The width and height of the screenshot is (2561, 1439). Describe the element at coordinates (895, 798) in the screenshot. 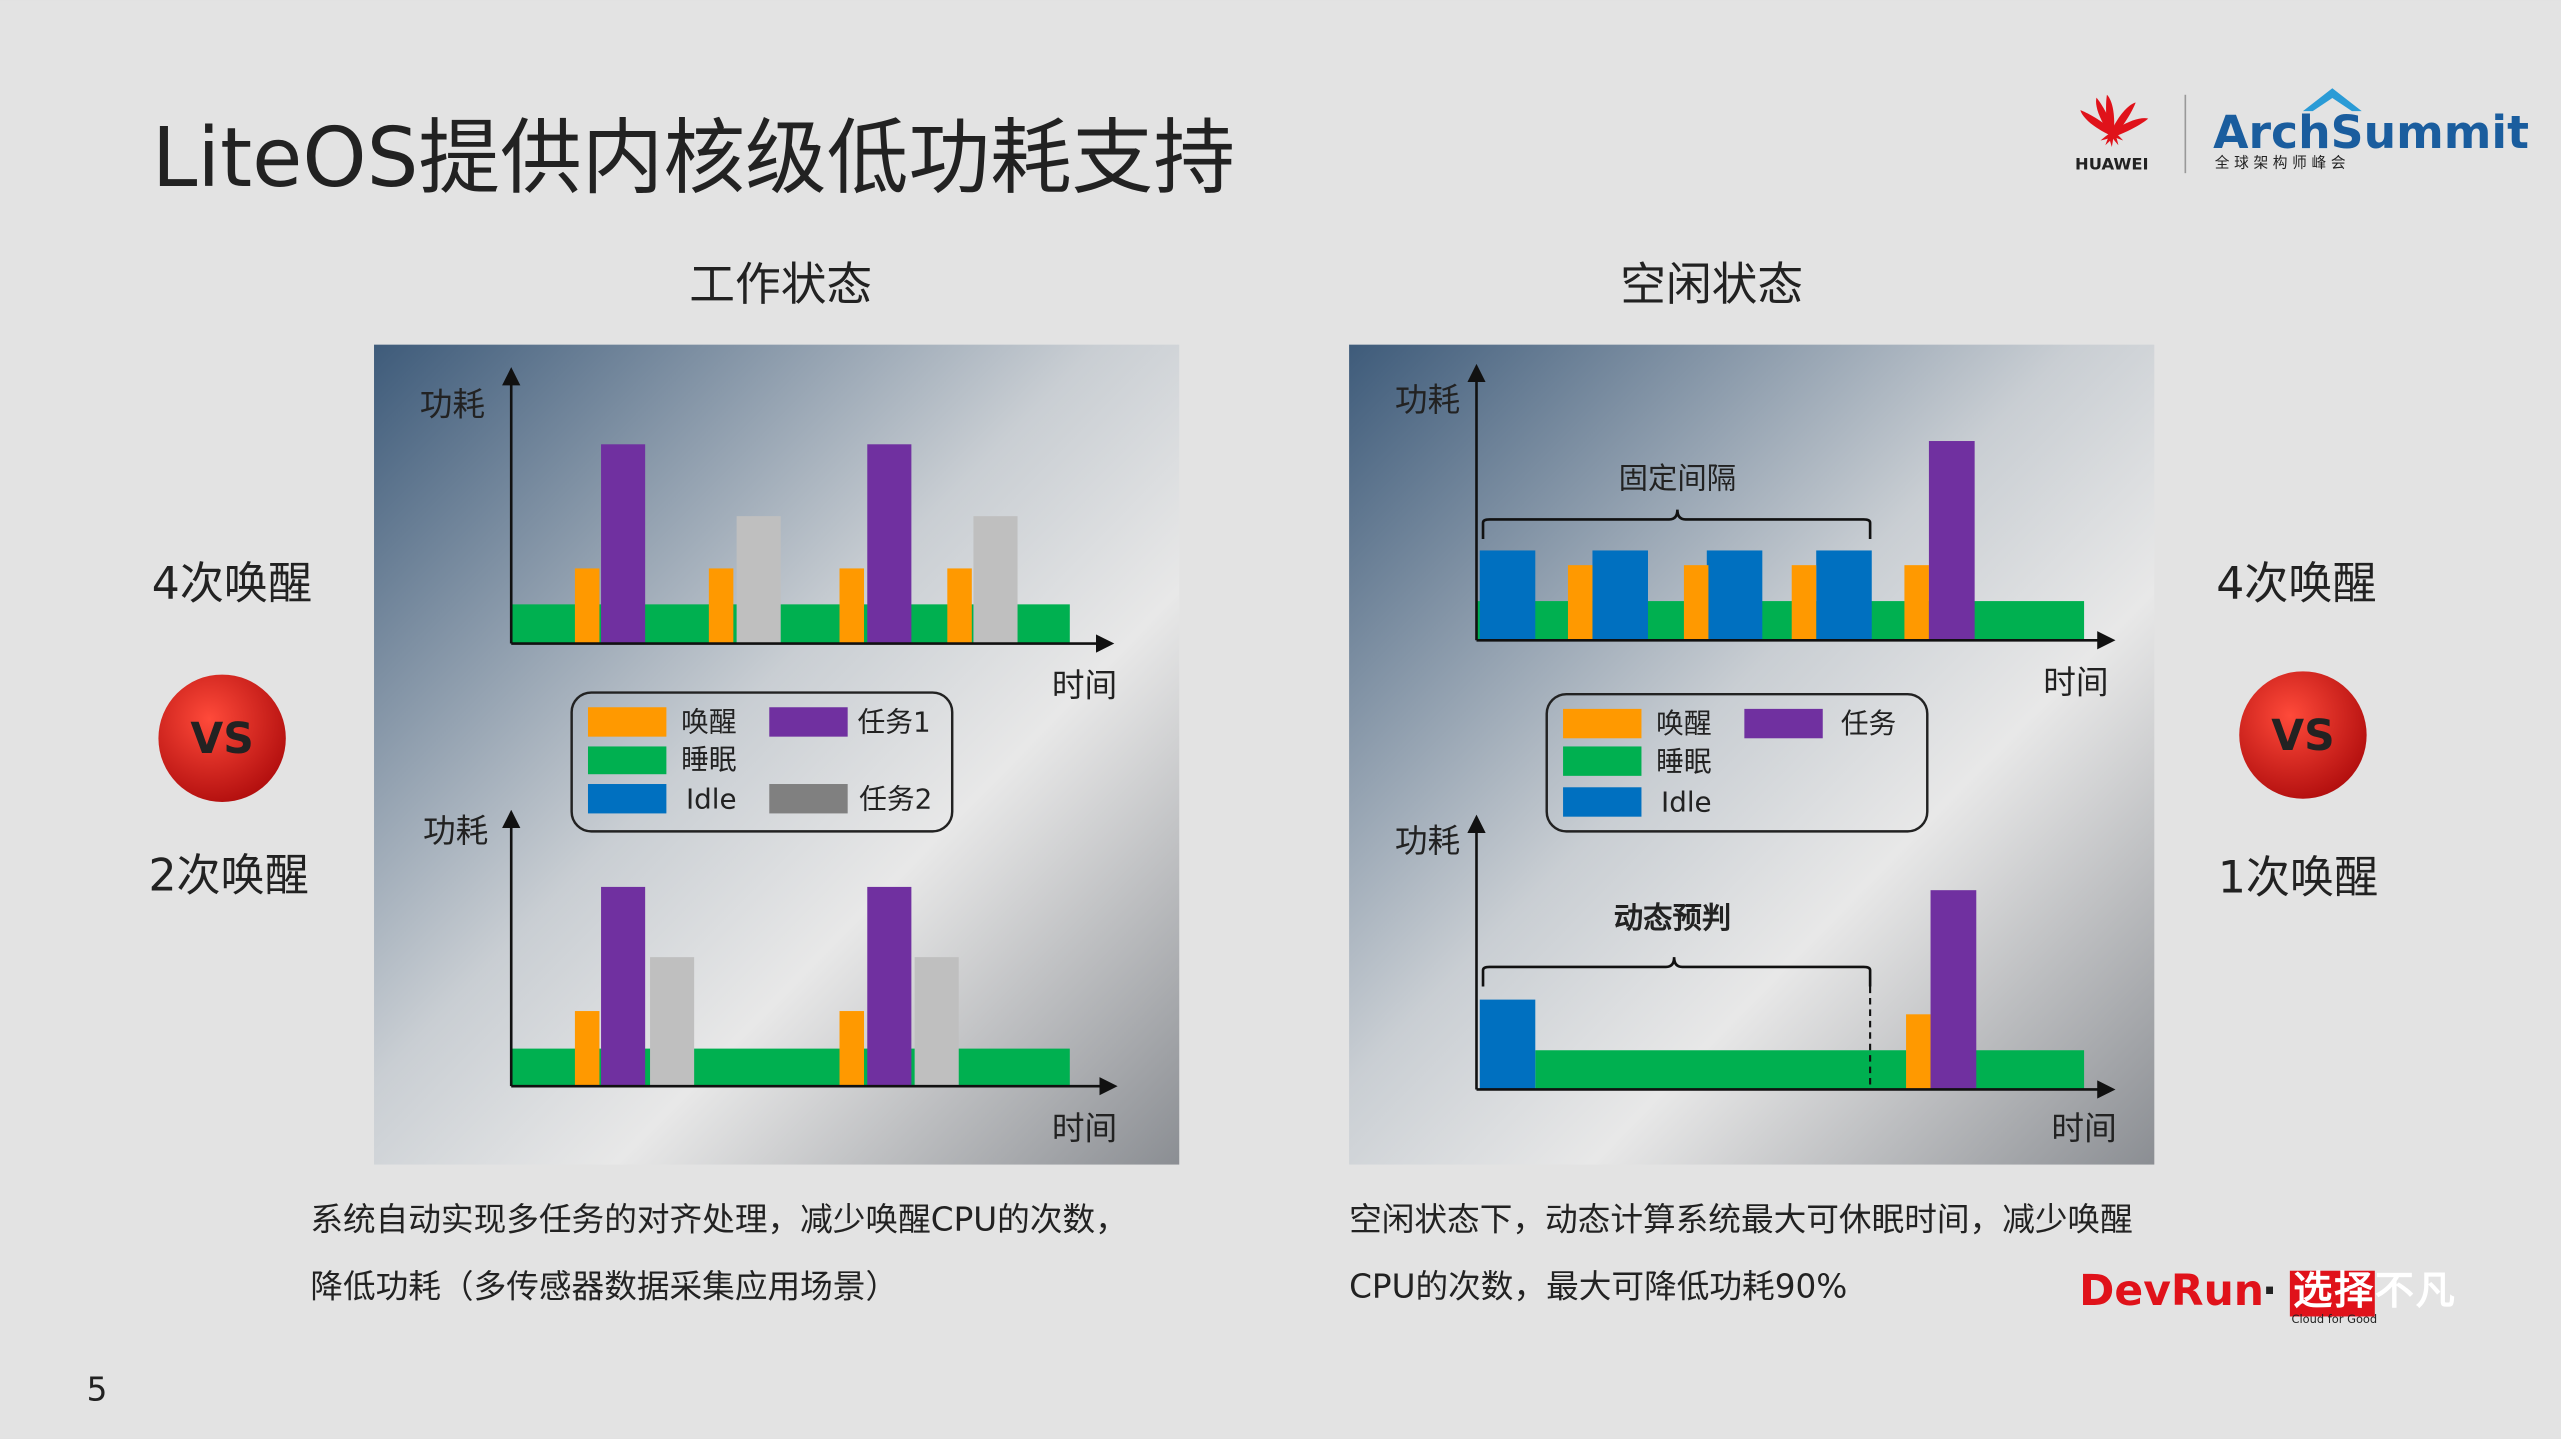

I see `legend-label: 任务2` at that location.